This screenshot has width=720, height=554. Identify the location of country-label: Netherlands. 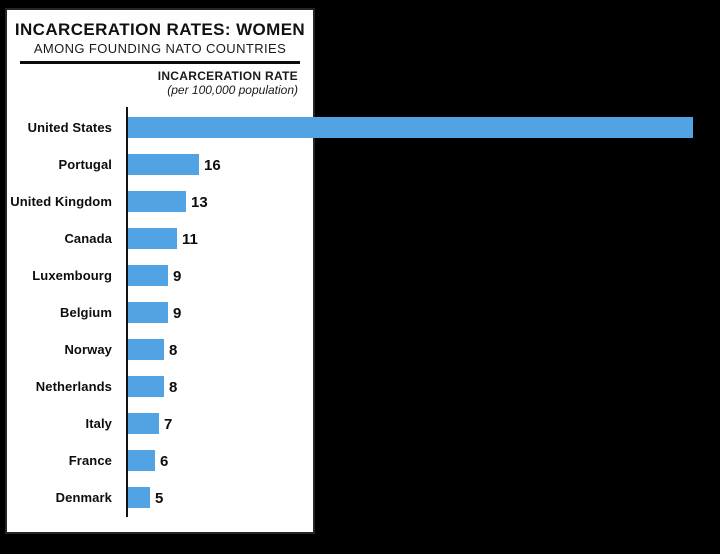
(73, 386).